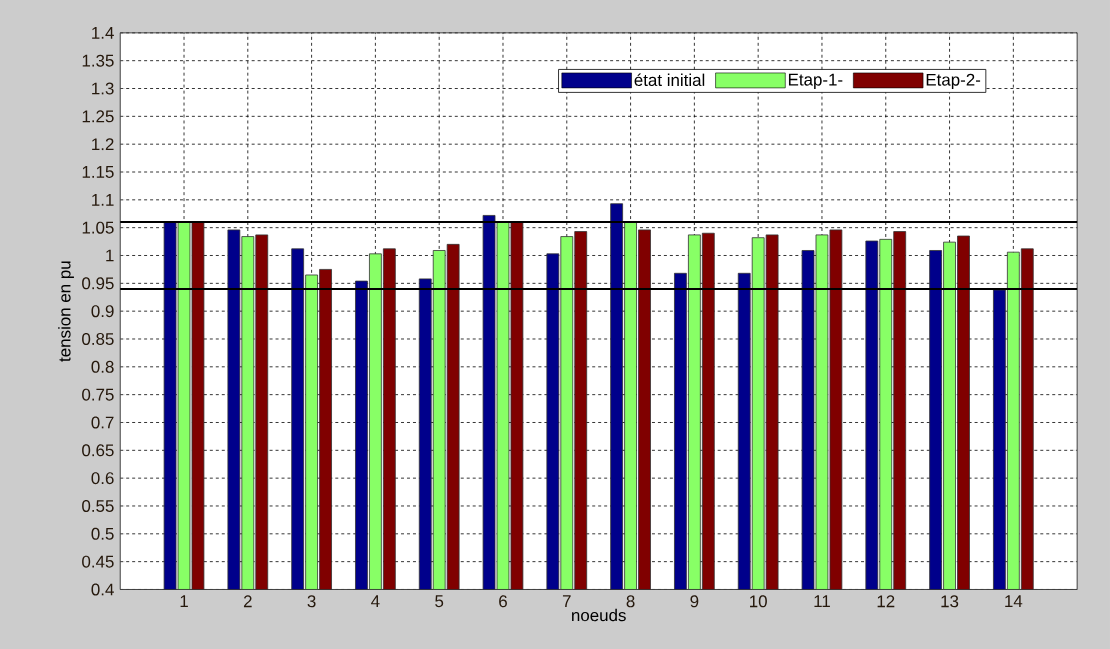 The image size is (1110, 649). What do you see at coordinates (694, 601) in the screenshot?
I see `x-tick-label: 9` at bounding box center [694, 601].